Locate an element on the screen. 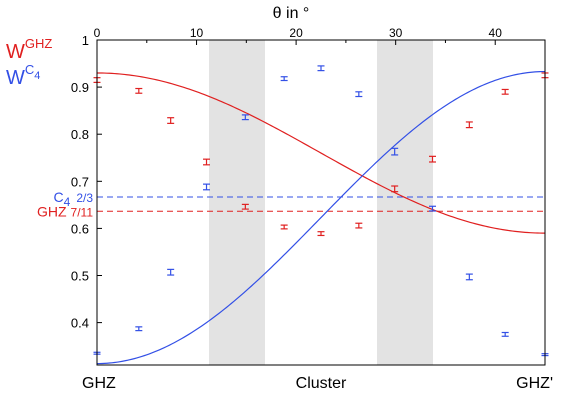 The width and height of the screenshot is (564, 394). bottom-axis-label: GHZ is located at coordinates (99, 383).